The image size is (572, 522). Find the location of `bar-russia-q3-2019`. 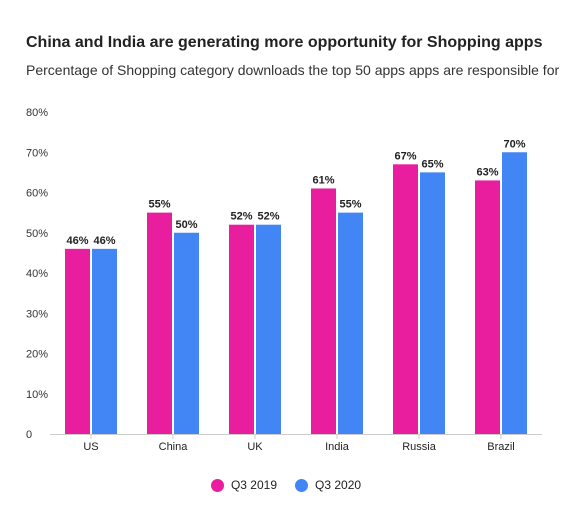

bar-russia-q3-2019 is located at coordinates (405, 299).